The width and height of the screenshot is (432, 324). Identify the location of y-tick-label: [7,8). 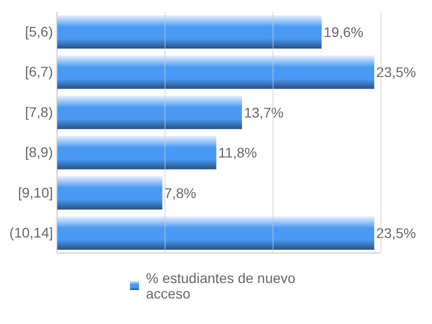
(38, 112).